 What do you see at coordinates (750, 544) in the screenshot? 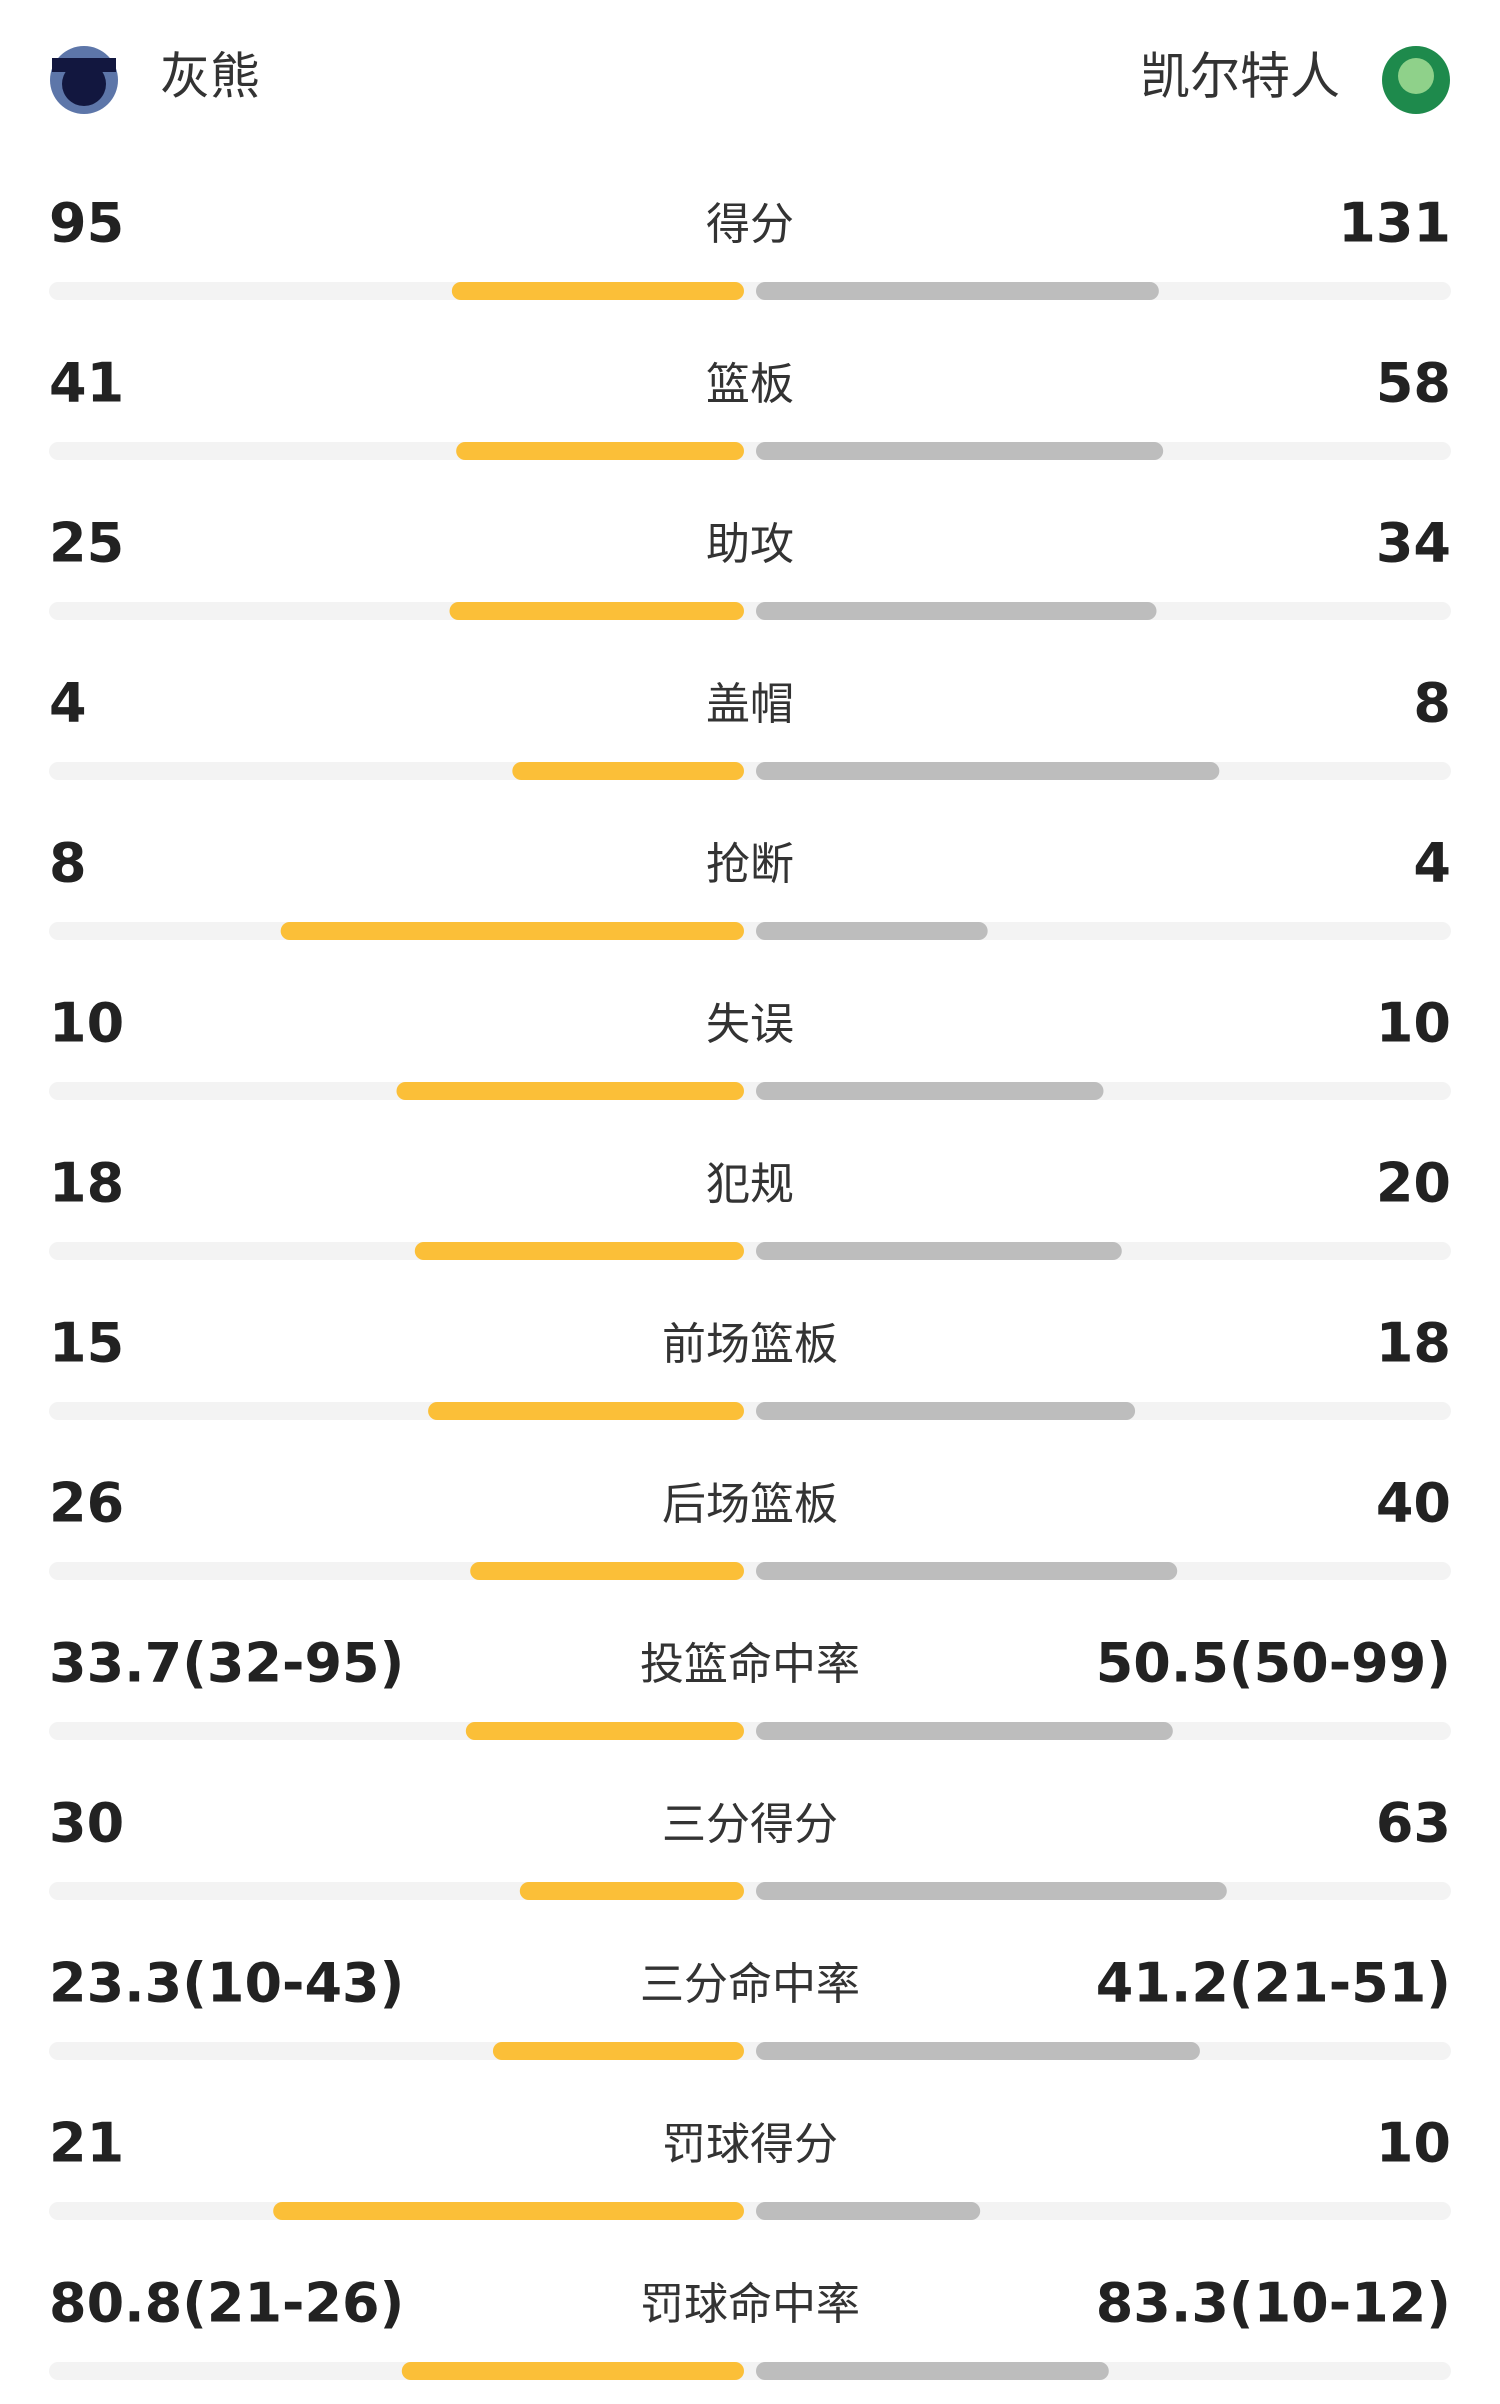
I see `stat-label: 助攻` at bounding box center [750, 544].